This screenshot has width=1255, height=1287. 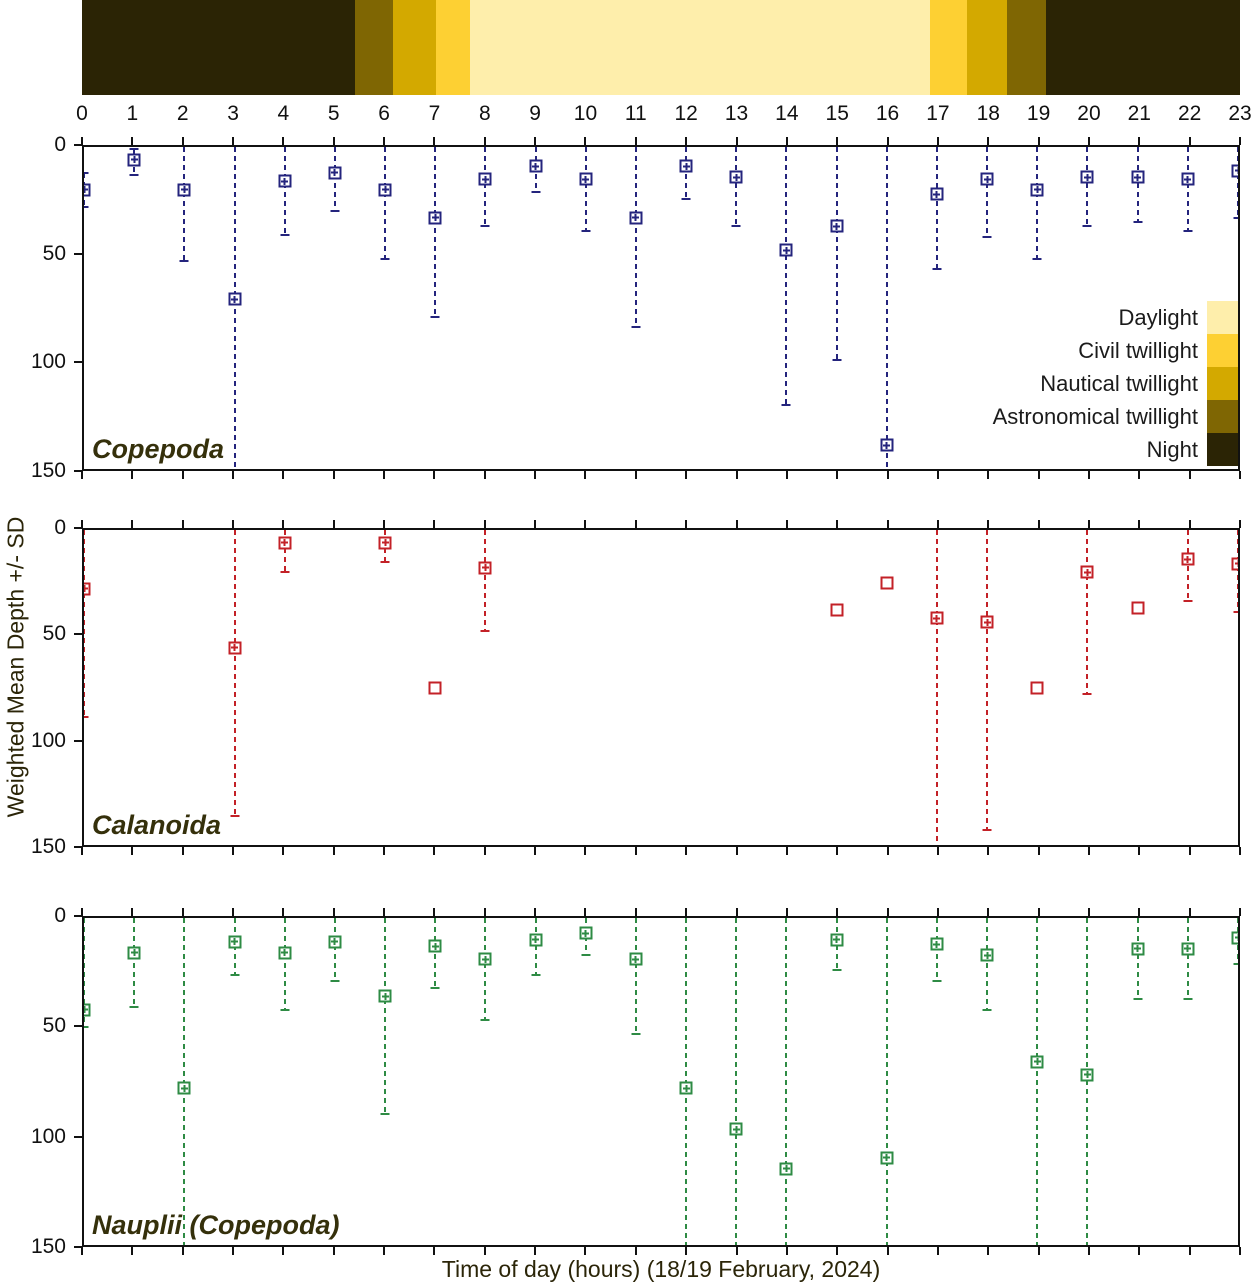 I want to click on hour-tick-label: 21, so click(x=1139, y=113).